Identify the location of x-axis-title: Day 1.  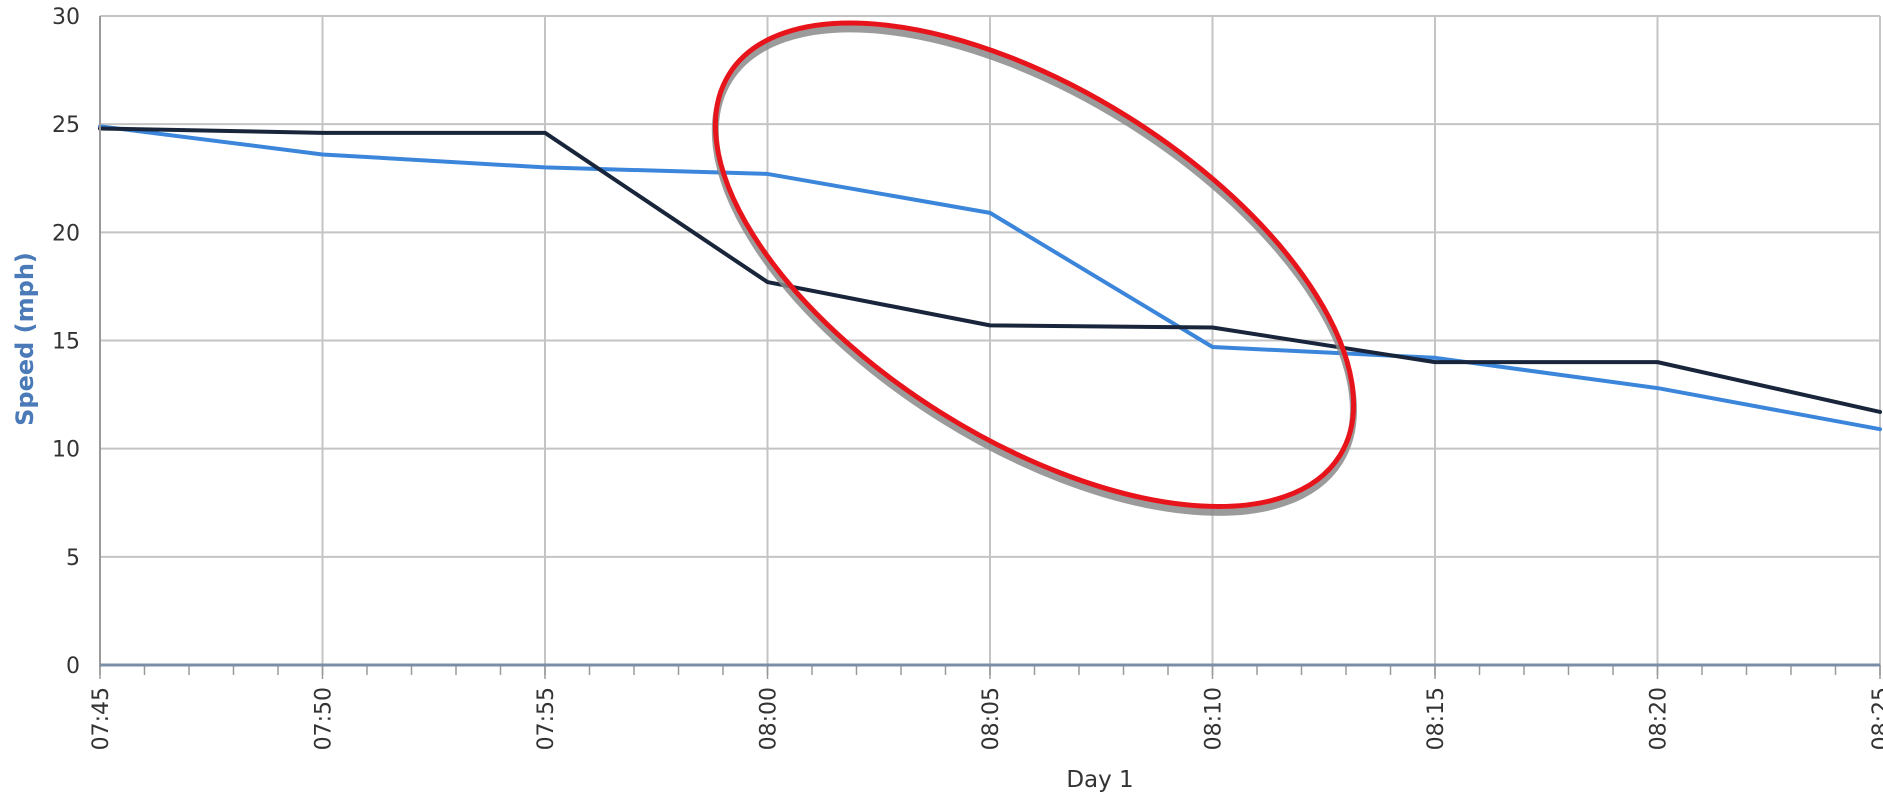
(1099, 779).